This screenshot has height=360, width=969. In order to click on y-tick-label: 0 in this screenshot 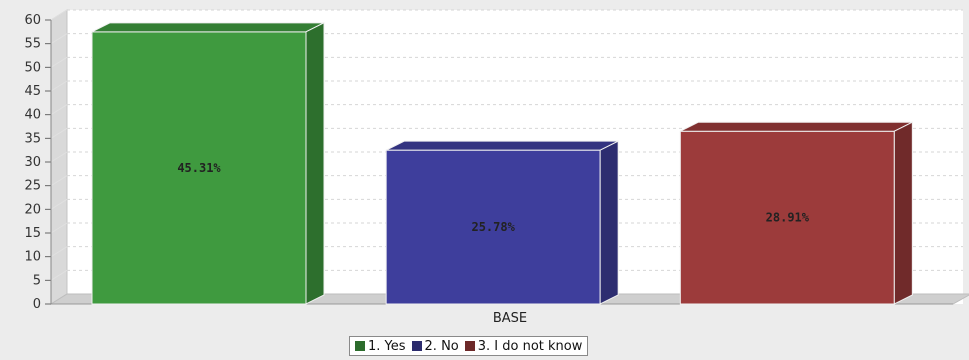, I will do `click(37, 304)`.